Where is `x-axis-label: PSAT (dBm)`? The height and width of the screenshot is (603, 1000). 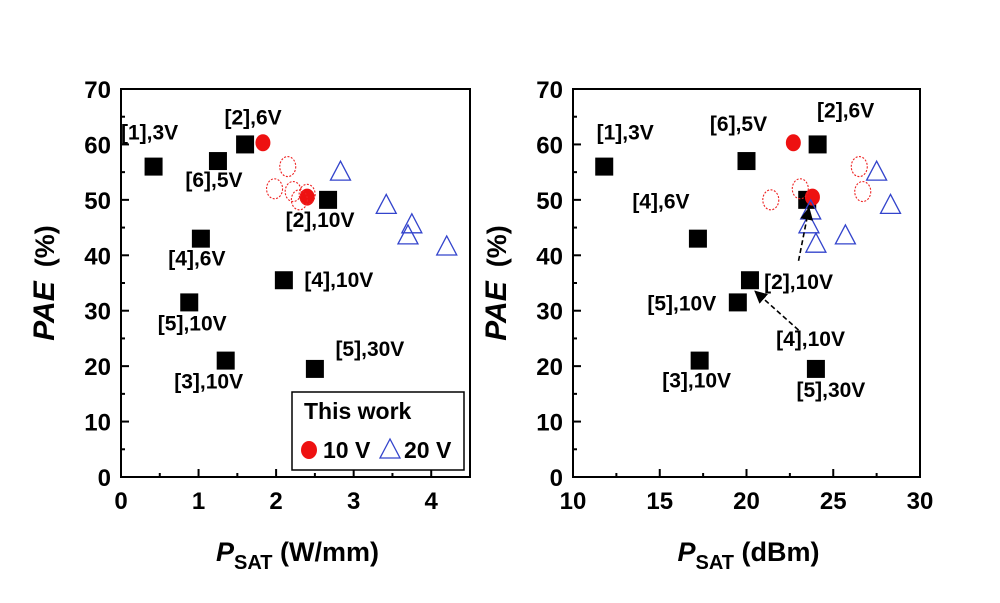
x-axis-label: PSAT (dBm) is located at coordinates (748, 555).